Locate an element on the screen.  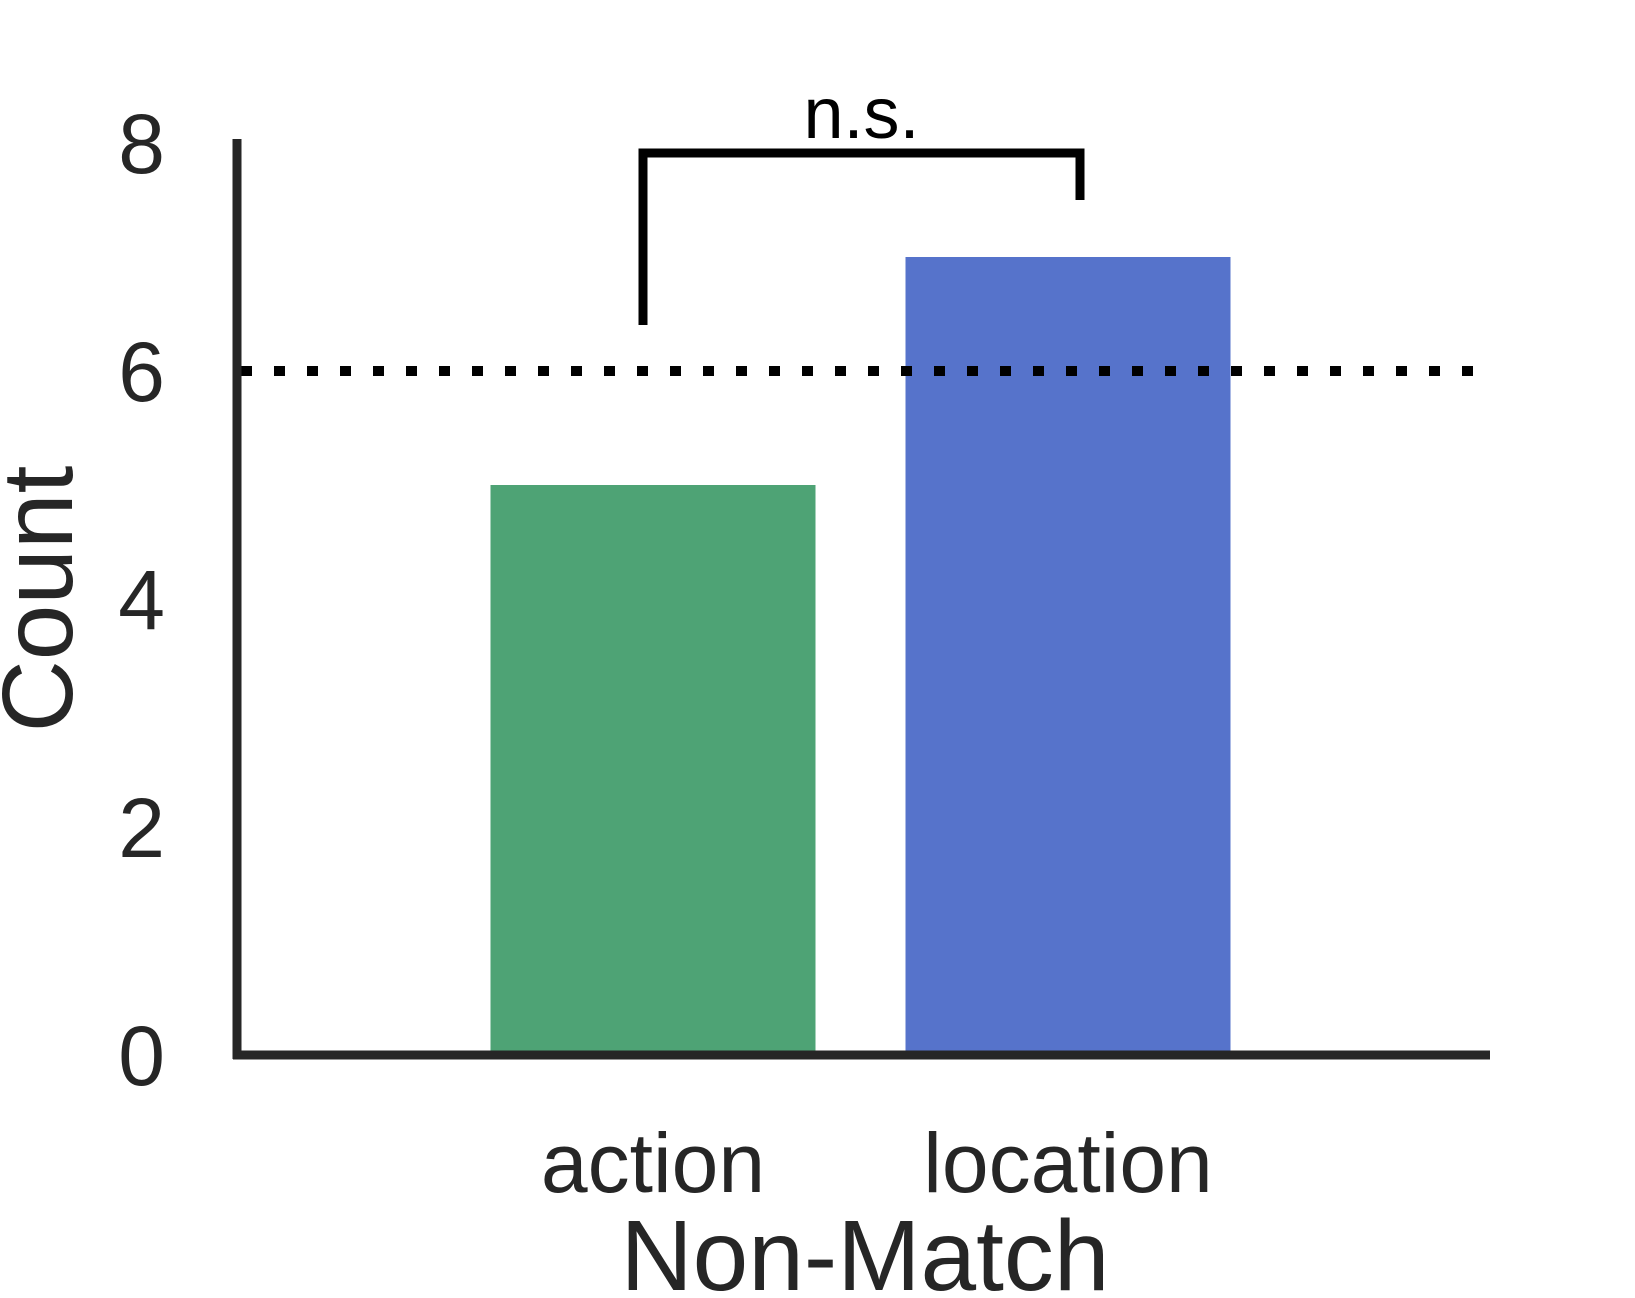
x-tick-label-location: location is located at coordinates (1068, 1163).